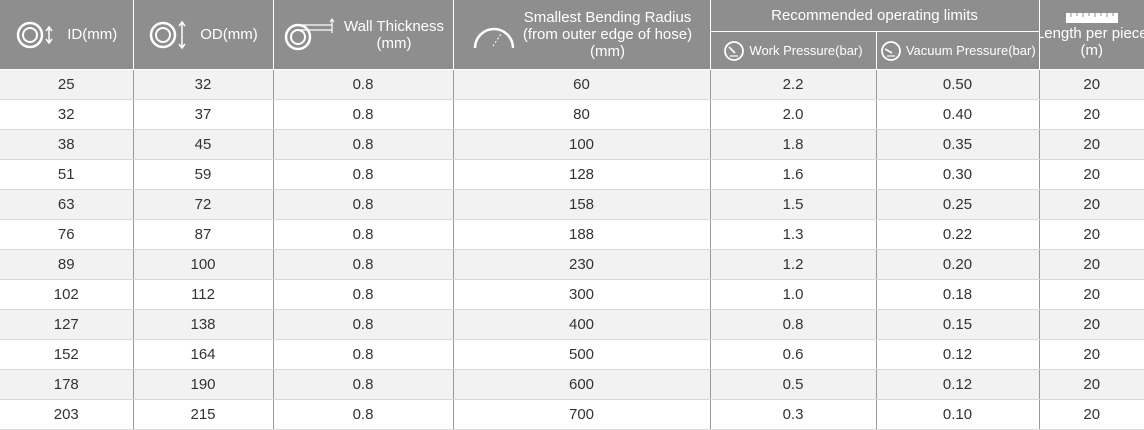 The width and height of the screenshot is (1144, 430). What do you see at coordinates (203, 144) in the screenshot?
I see `cell-od: 45` at bounding box center [203, 144].